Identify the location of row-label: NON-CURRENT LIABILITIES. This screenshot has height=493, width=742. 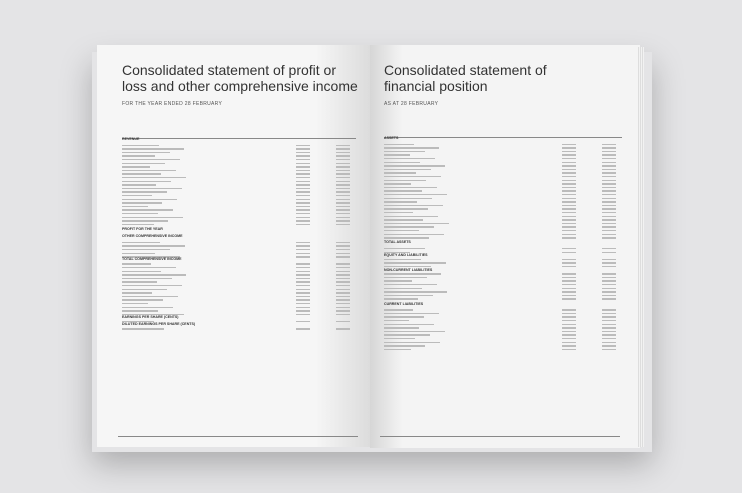
(408, 270).